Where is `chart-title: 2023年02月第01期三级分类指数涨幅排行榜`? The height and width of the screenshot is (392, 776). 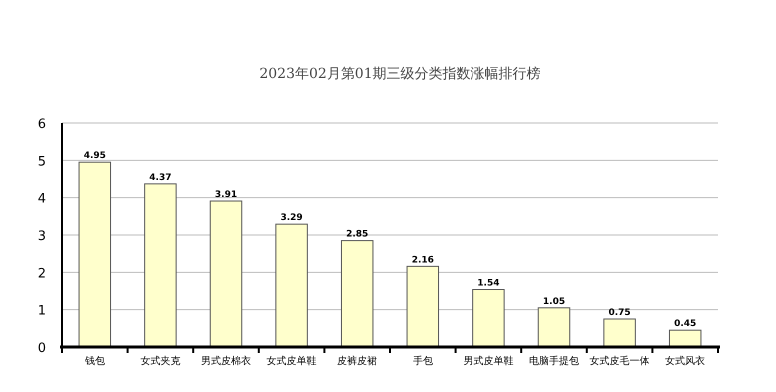
chart-title: 2023年02月第01期三级分类指数涨幅排行榜 is located at coordinates (400, 74).